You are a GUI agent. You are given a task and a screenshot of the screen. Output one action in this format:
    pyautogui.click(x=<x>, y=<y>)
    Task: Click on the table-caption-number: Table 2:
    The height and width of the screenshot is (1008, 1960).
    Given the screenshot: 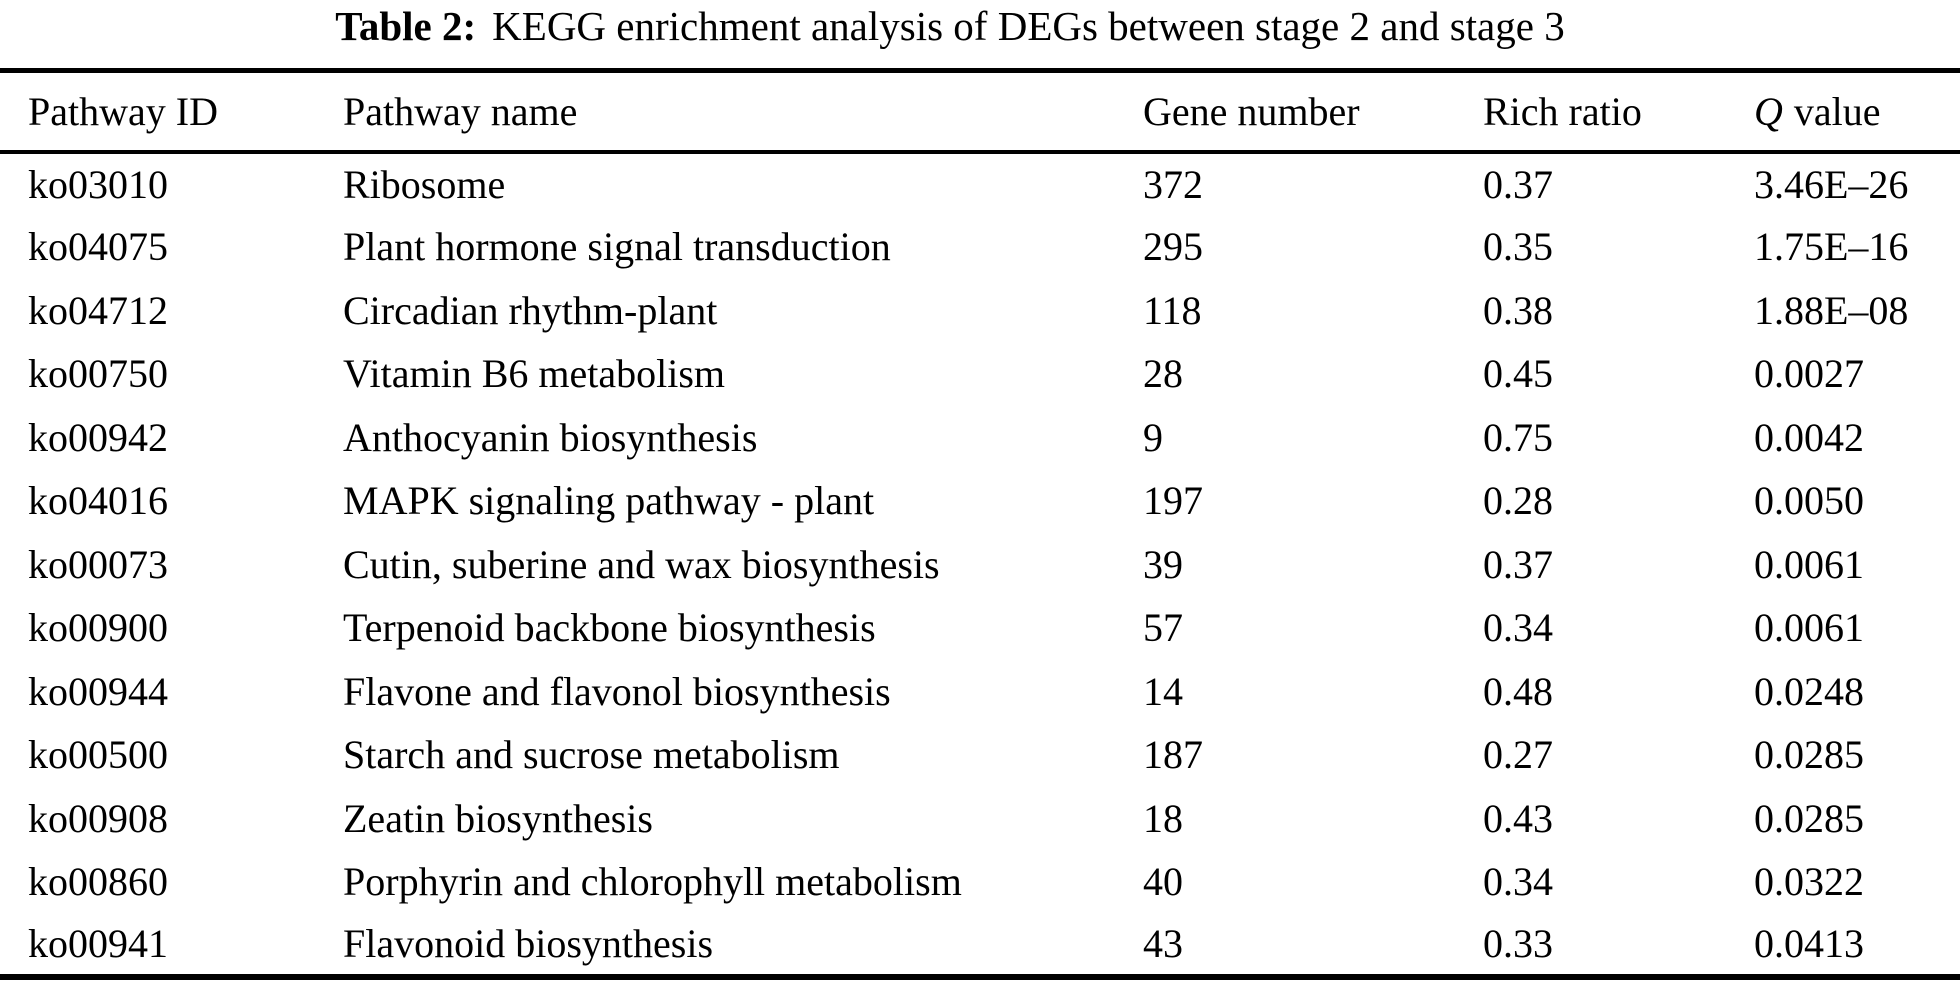 What is the action you would take?
    pyautogui.click(x=406, y=26)
    